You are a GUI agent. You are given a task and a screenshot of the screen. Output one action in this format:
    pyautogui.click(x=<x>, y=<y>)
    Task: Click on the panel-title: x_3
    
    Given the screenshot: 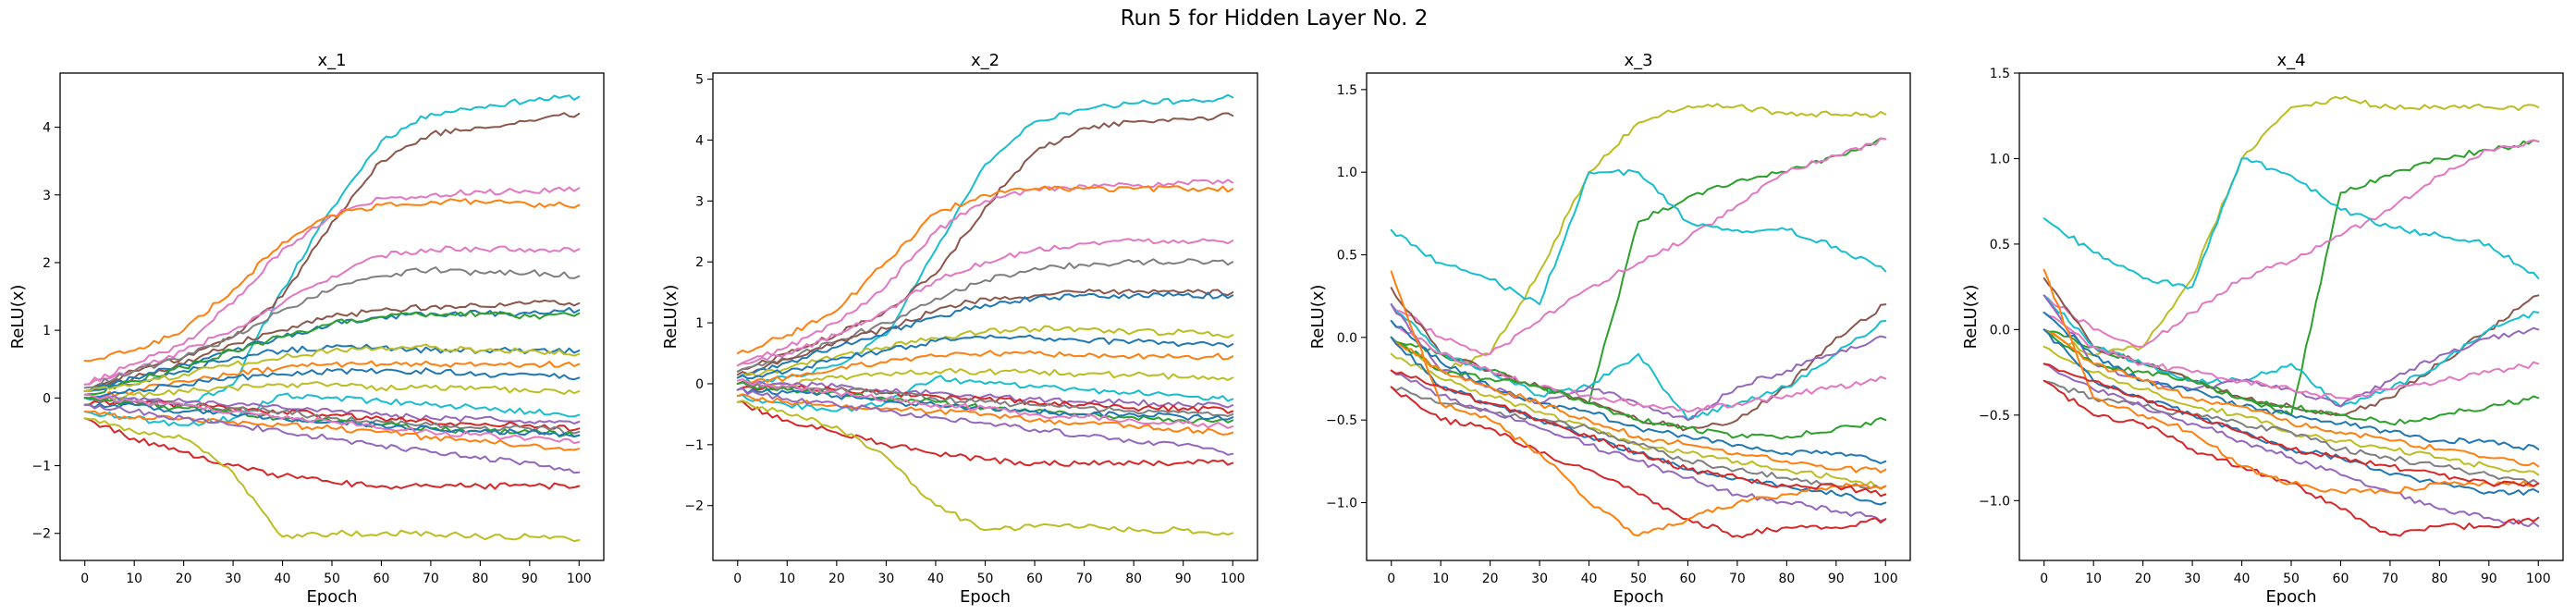 What is the action you would take?
    pyautogui.click(x=1638, y=60)
    